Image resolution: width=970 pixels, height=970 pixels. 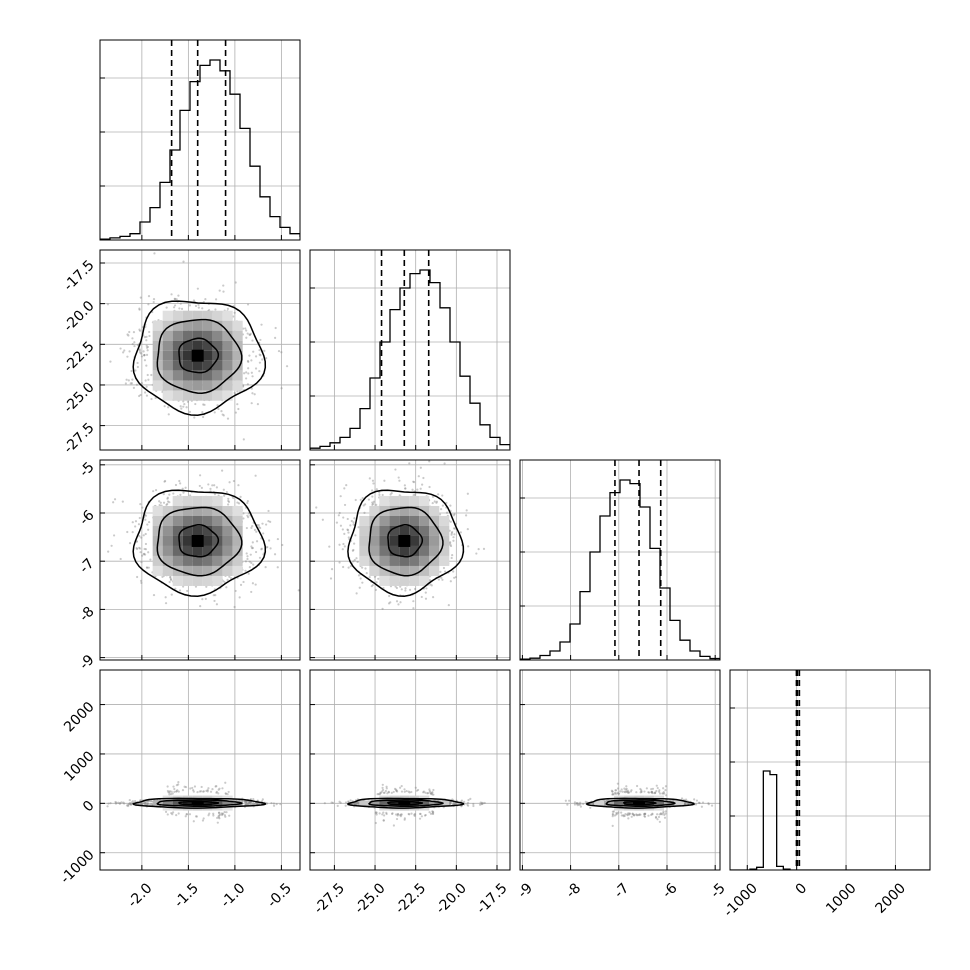 I want to click on density-peak, so click(x=639, y=803).